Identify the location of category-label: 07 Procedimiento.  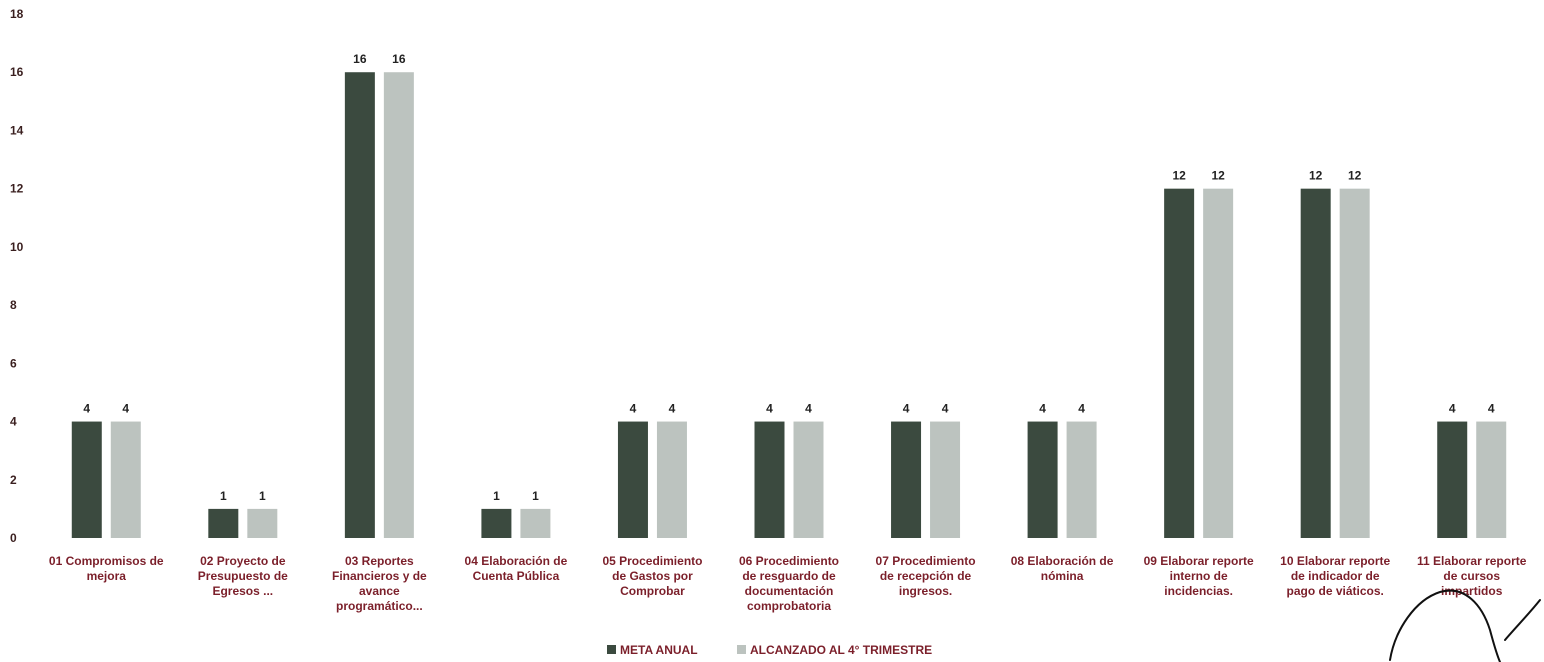
(926, 561).